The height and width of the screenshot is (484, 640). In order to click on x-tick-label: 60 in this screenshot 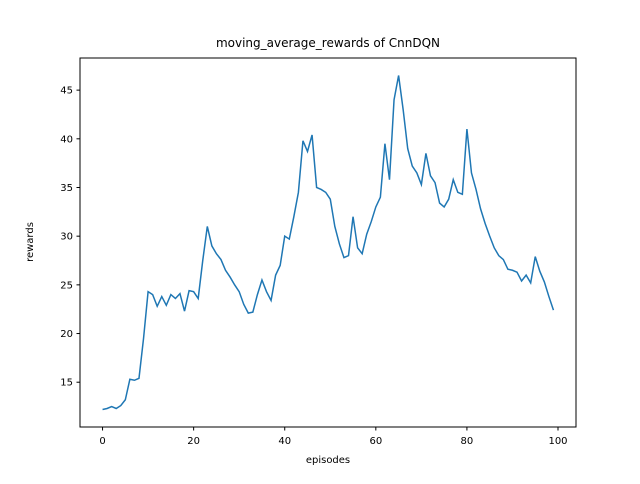, I will do `click(375, 441)`.